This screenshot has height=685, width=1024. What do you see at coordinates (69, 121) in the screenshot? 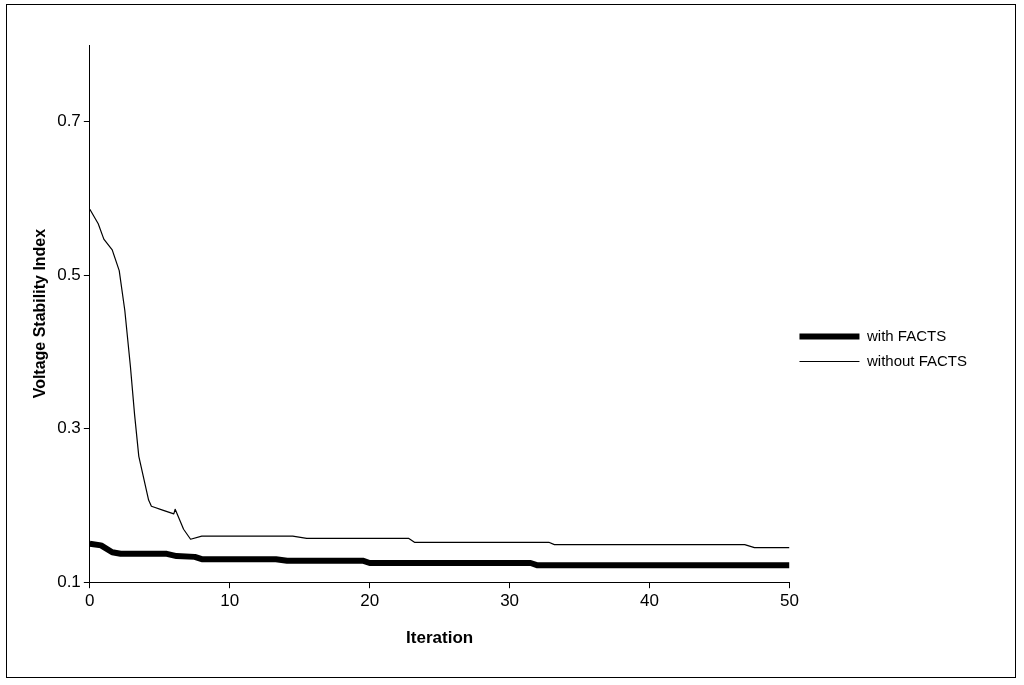
I see `y-tick-label: 0.7` at bounding box center [69, 121].